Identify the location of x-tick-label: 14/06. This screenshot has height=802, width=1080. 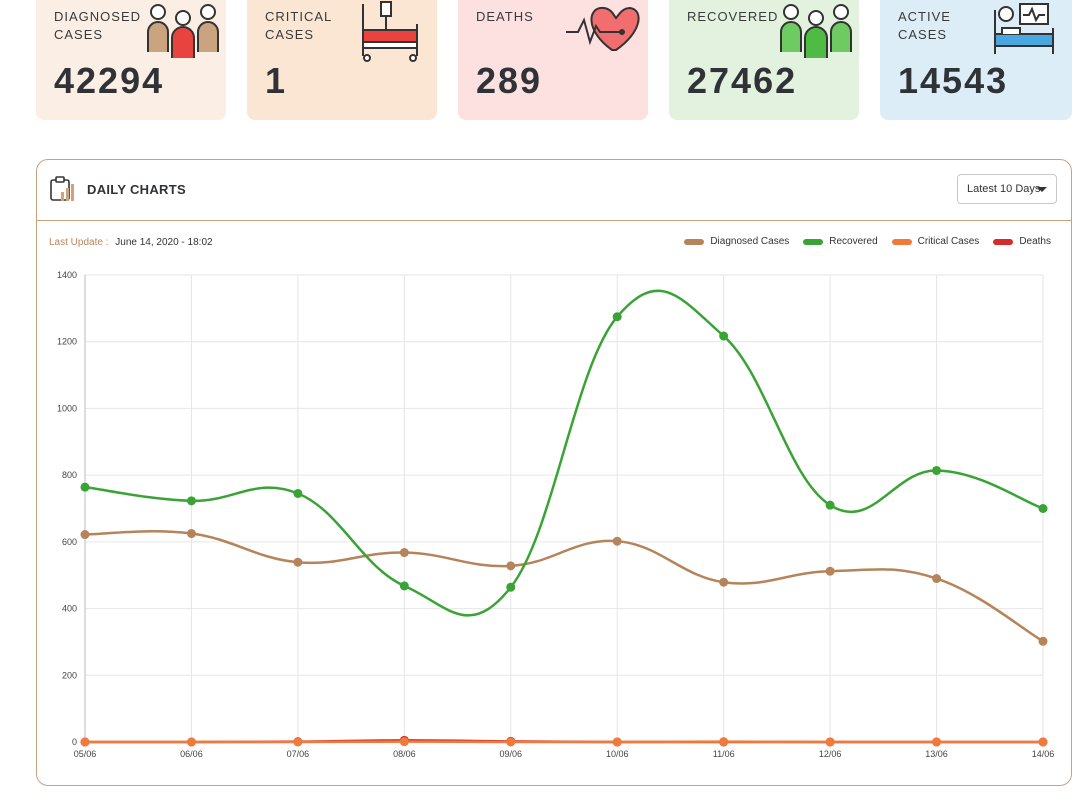
(1043, 754).